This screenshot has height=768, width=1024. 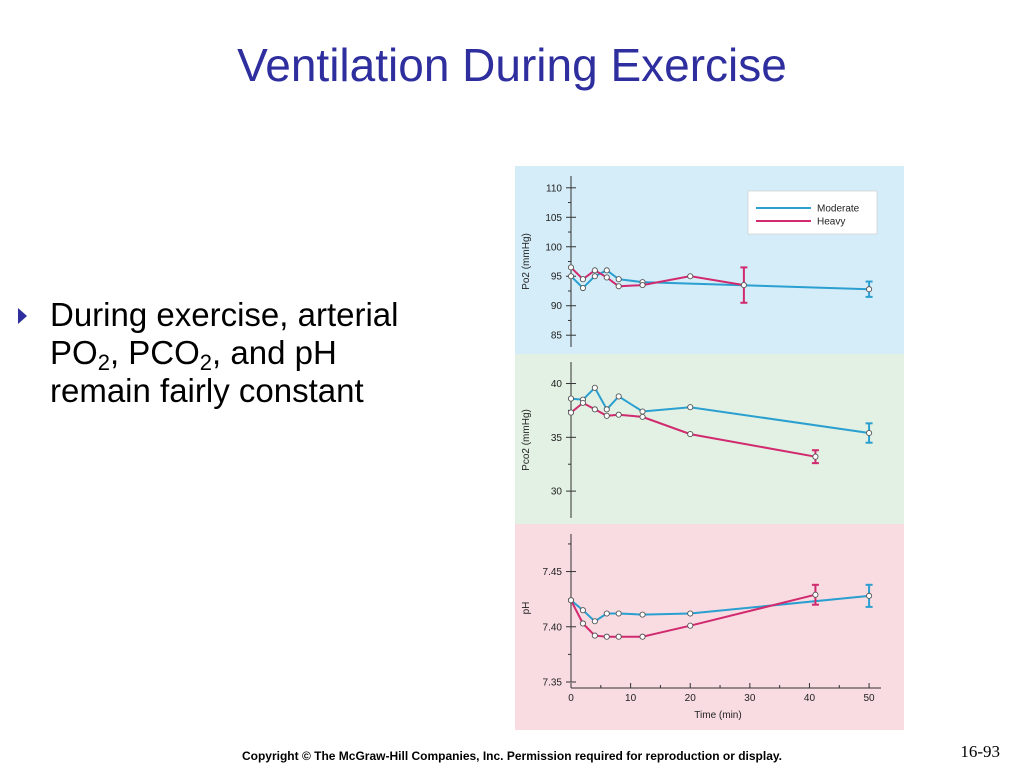 I want to click on pco2-y-tick-label: 35, so click(x=557, y=438).